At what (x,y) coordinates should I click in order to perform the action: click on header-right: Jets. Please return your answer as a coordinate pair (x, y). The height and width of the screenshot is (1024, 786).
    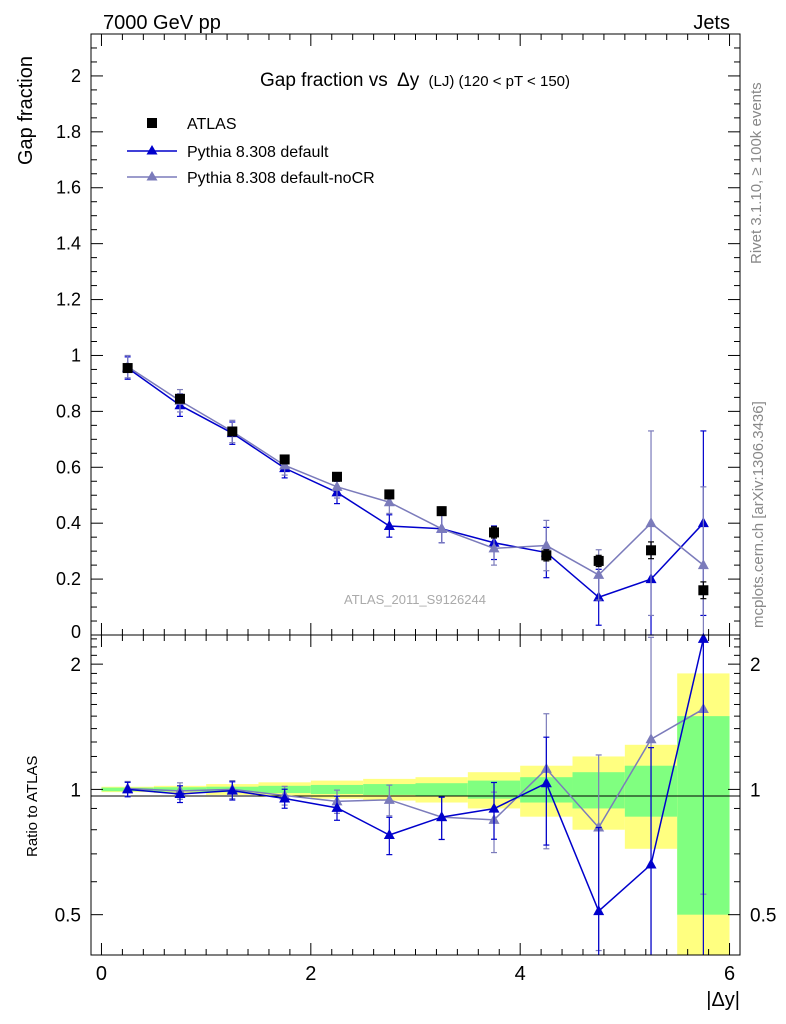
    Looking at the image, I should click on (711, 23).